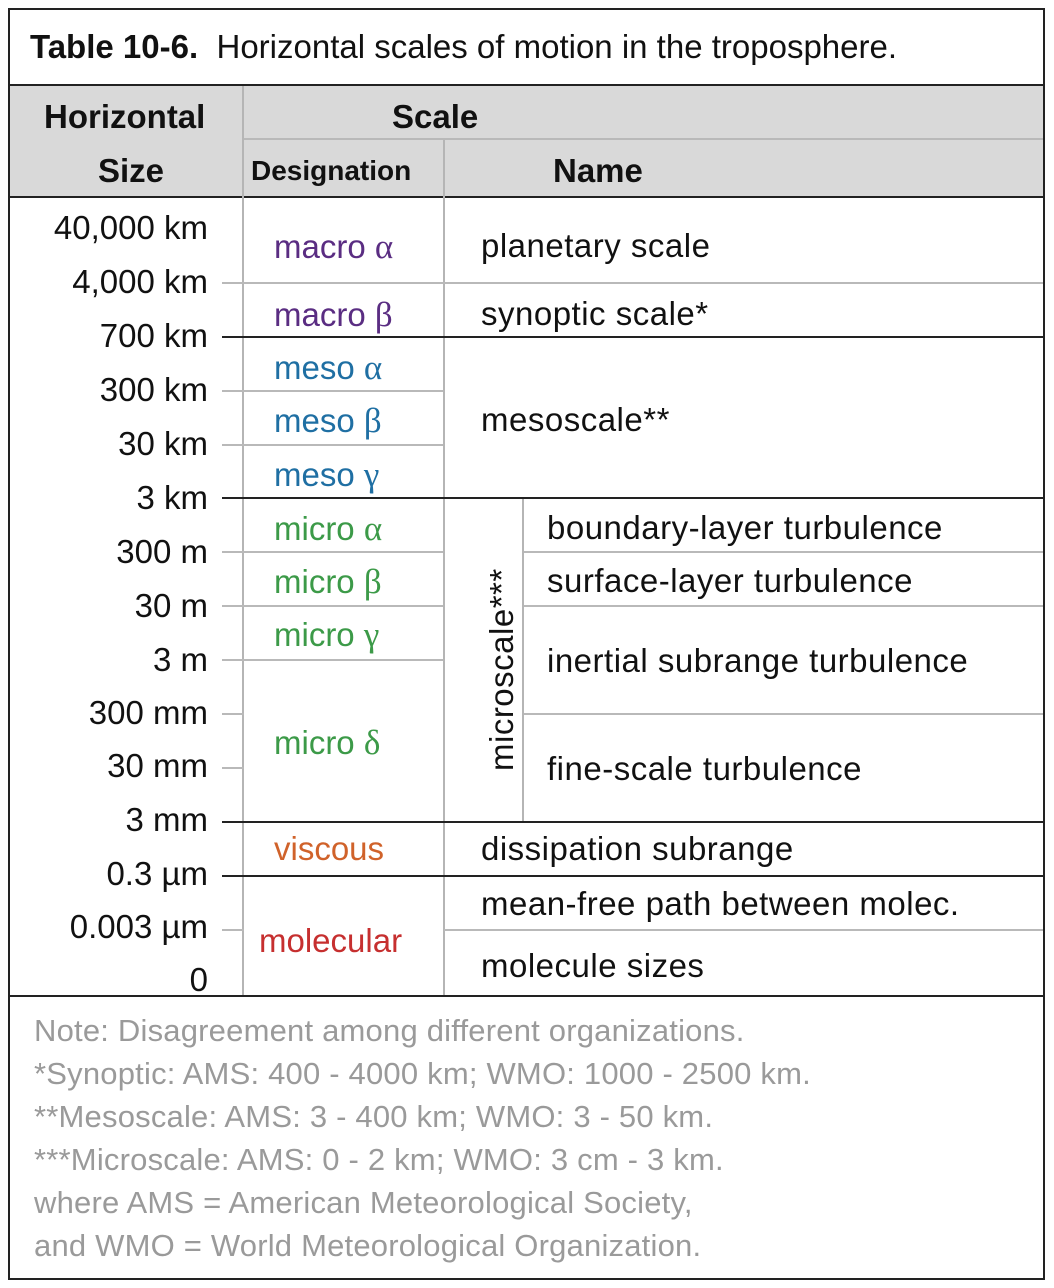 Image resolution: width=1054 pixels, height=1288 pixels. Describe the element at coordinates (435, 116) in the screenshot. I see `header-scale: Scale` at that location.